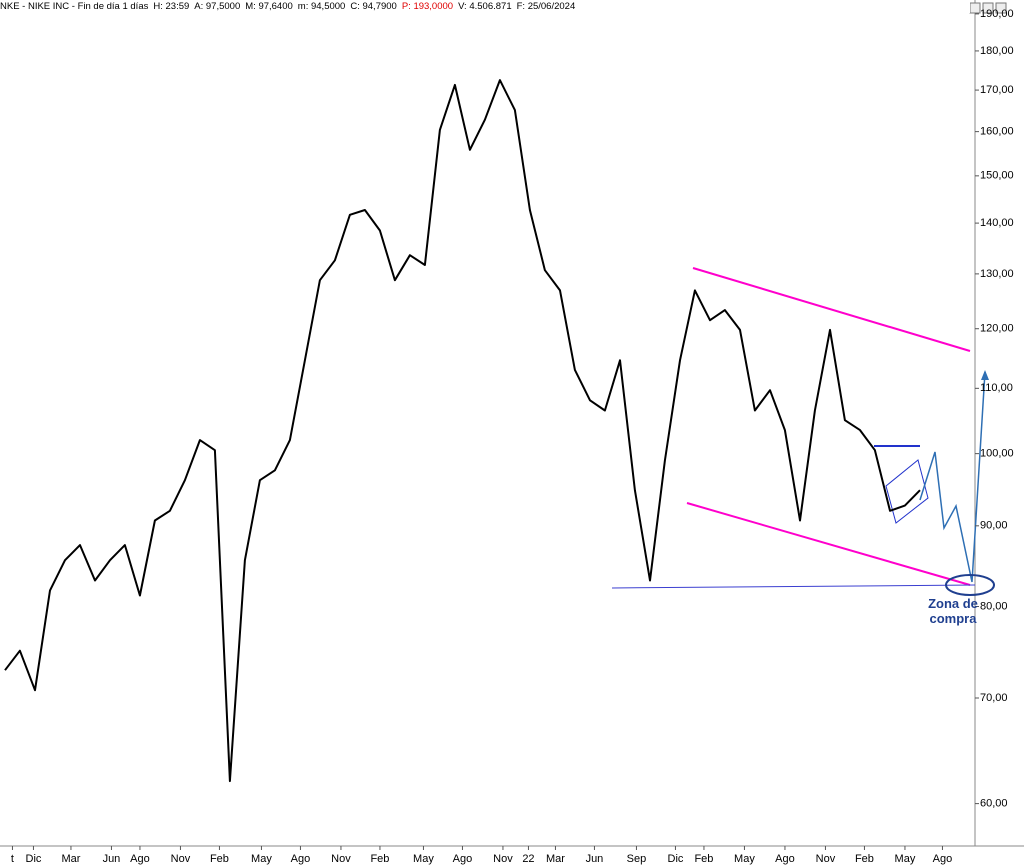 The width and height of the screenshot is (1024, 866). What do you see at coordinates (997, 51) in the screenshot?
I see `y-tick-label: 180,00` at bounding box center [997, 51].